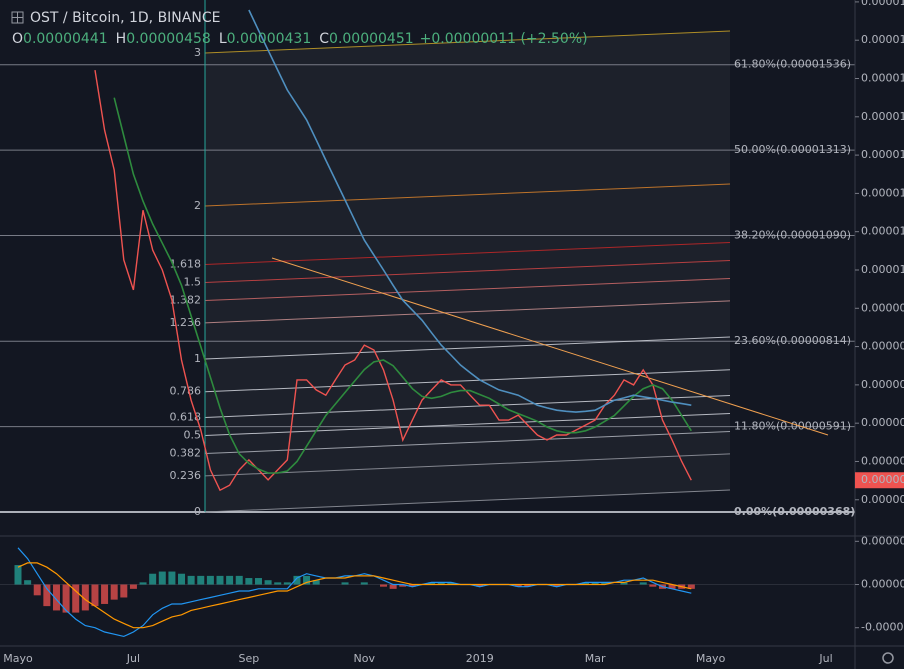  Describe the element at coordinates (186, 300) in the screenshot. I see `fib-channel-label: 1.382` at that location.